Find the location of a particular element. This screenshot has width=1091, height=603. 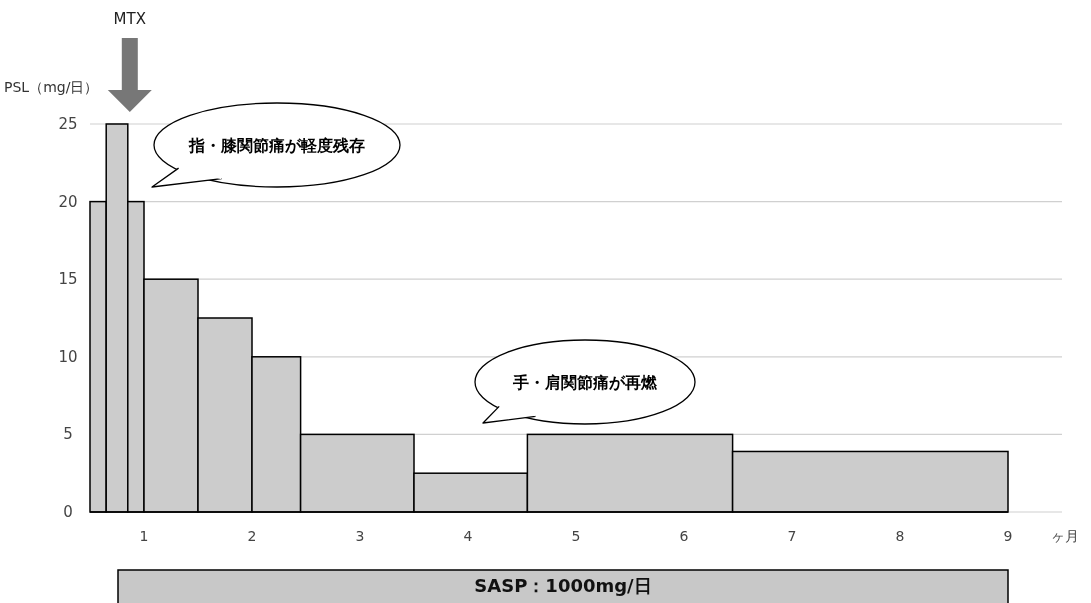

x-axis-title: ヶ月 is located at coordinates (1065, 536).